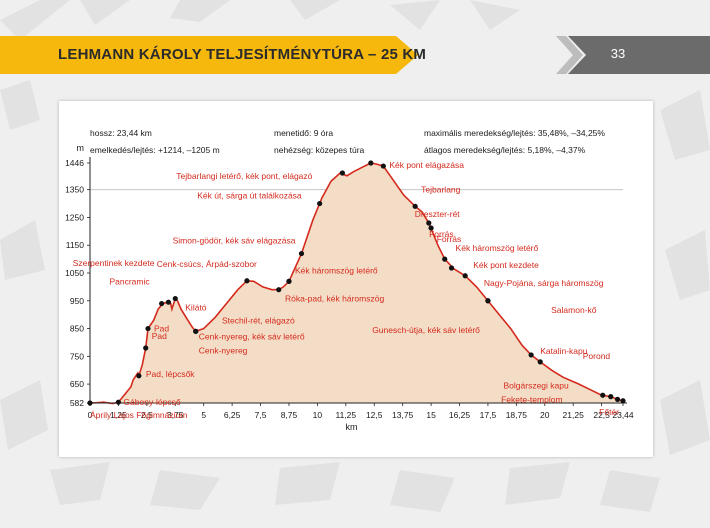 The height and width of the screenshot is (528, 710). I want to click on x-tick-label: 10, so click(318, 415).